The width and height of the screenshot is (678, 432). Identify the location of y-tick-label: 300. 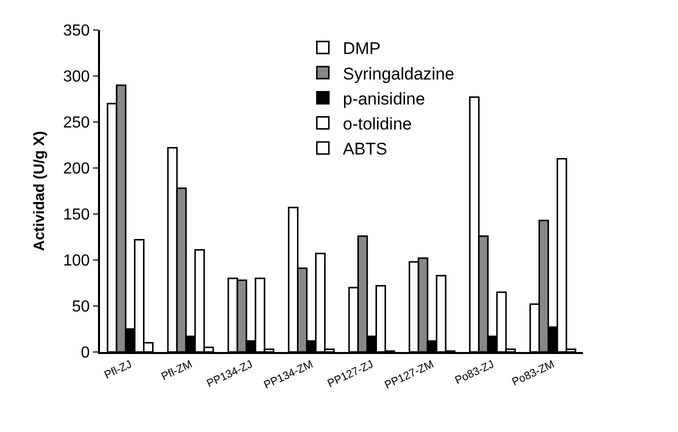
(76, 77).